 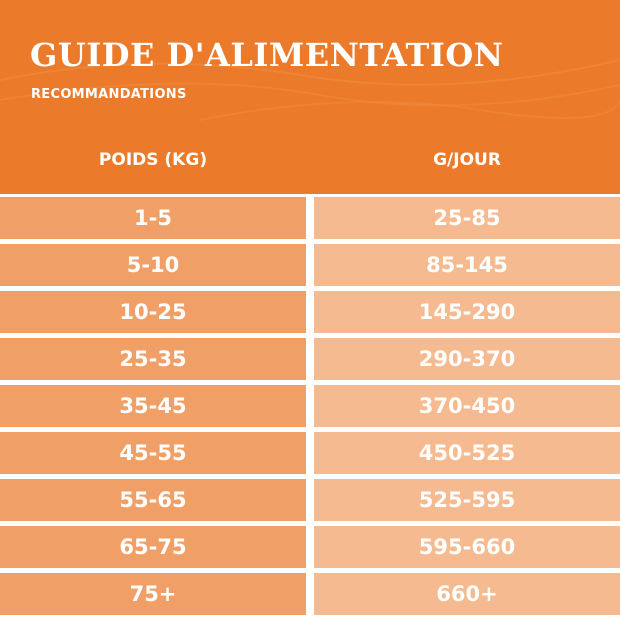 I want to click on table-row: 5-10 85-145, so click(x=310, y=265).